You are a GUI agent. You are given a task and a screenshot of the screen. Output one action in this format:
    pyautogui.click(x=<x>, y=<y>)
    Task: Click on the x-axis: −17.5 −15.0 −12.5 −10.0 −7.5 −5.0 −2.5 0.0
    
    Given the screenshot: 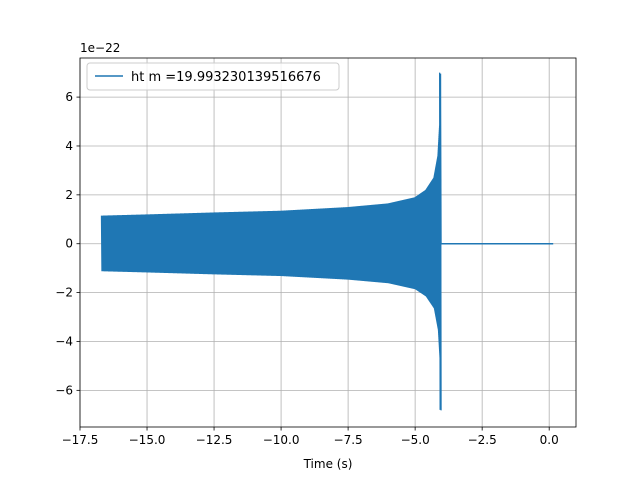 What is the action you would take?
    pyautogui.click(x=310, y=437)
    